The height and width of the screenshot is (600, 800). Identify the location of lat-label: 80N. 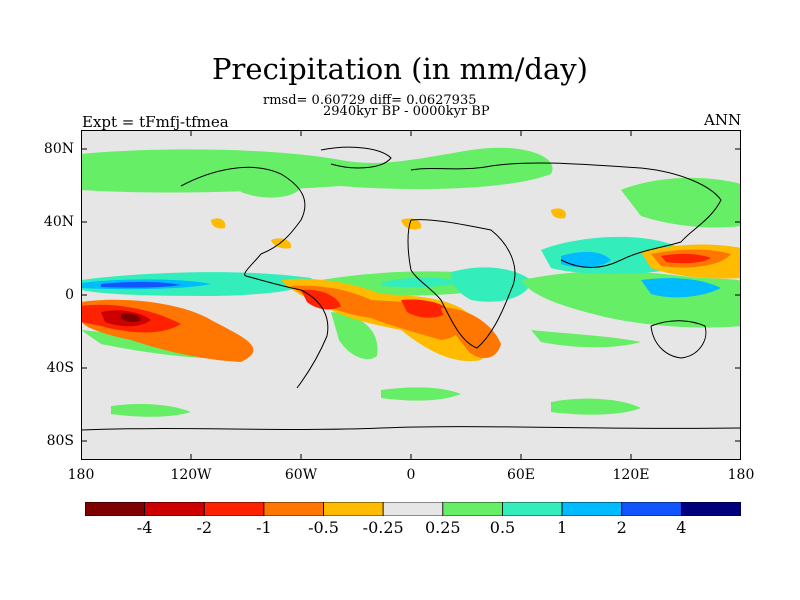
(58, 149).